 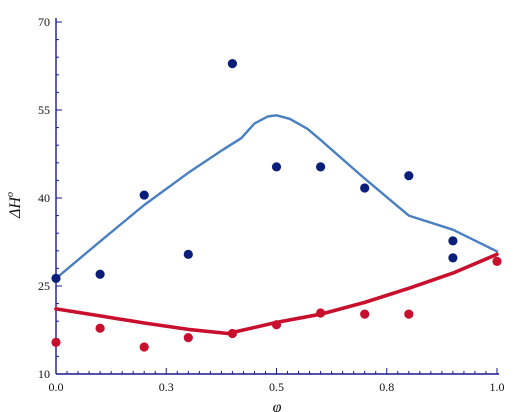 I want to click on y-tick-label: 10, so click(x=44, y=374).